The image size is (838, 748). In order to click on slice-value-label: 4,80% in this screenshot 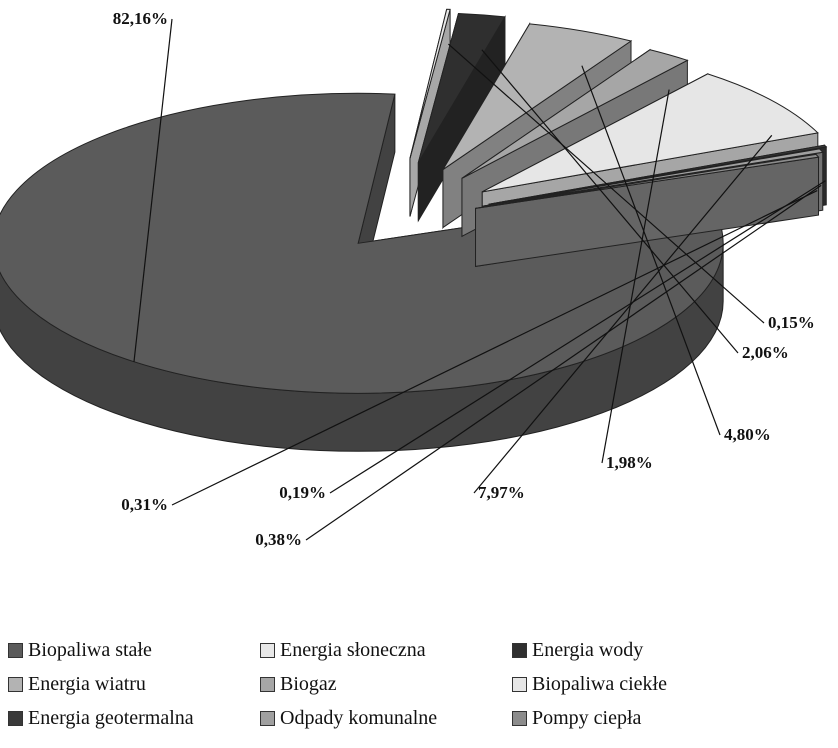, I will do `click(747, 434)`.